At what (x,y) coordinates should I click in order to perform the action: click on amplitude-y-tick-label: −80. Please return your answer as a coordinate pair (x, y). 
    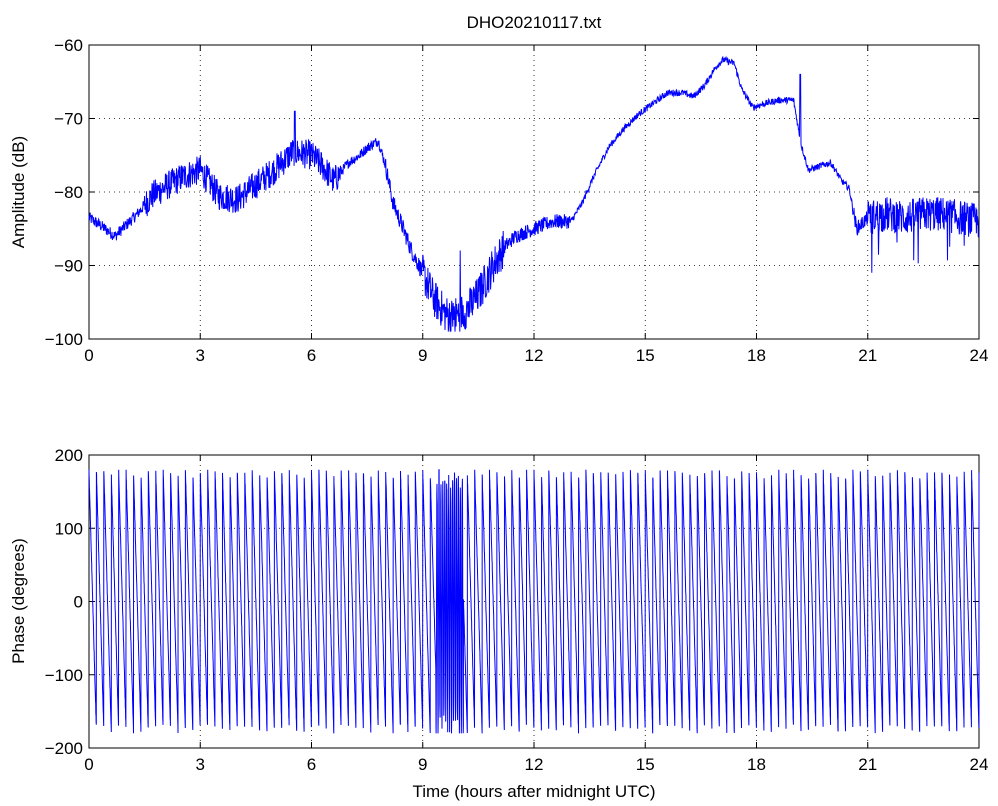
    Looking at the image, I should click on (68, 192).